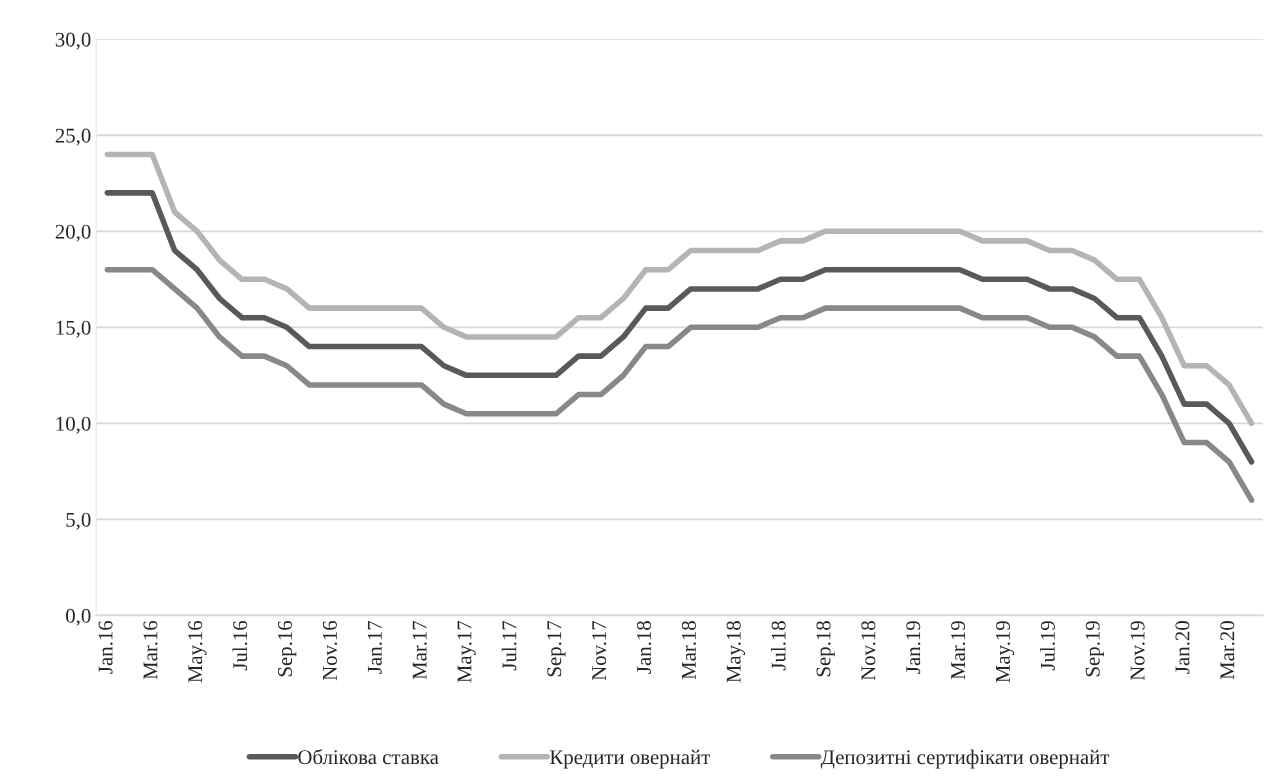 This screenshot has width=1282, height=784. Describe the element at coordinates (1227, 650) in the screenshot. I see `x-tick-label: Mar.20` at that location.